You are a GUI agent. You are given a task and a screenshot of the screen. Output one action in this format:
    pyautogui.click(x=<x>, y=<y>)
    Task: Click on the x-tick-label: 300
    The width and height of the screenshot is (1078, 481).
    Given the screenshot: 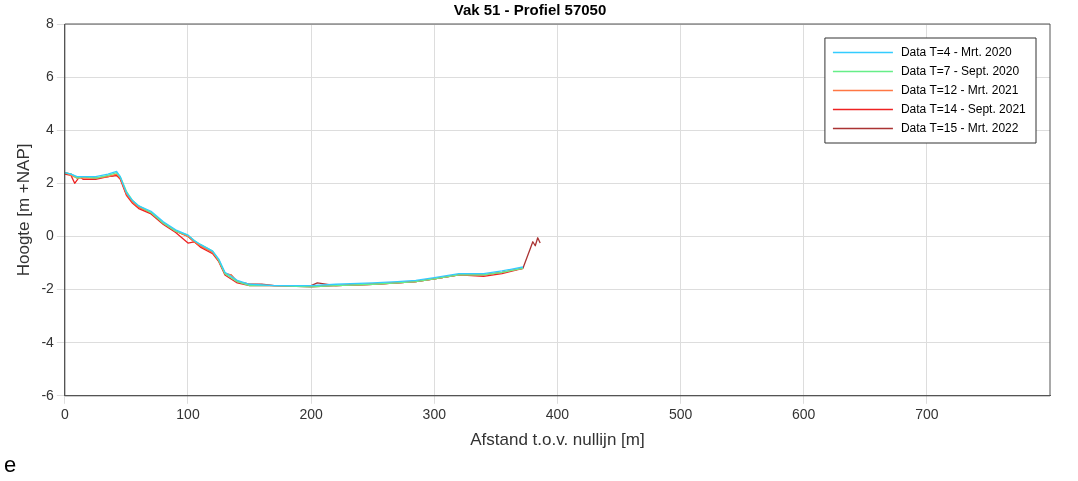 What is the action you would take?
    pyautogui.click(x=434, y=414)
    